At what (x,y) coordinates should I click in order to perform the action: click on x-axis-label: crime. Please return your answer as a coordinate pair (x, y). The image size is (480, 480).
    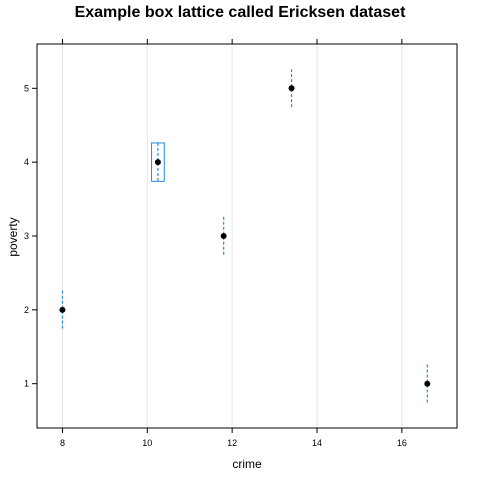
    Looking at the image, I should click on (247, 464).